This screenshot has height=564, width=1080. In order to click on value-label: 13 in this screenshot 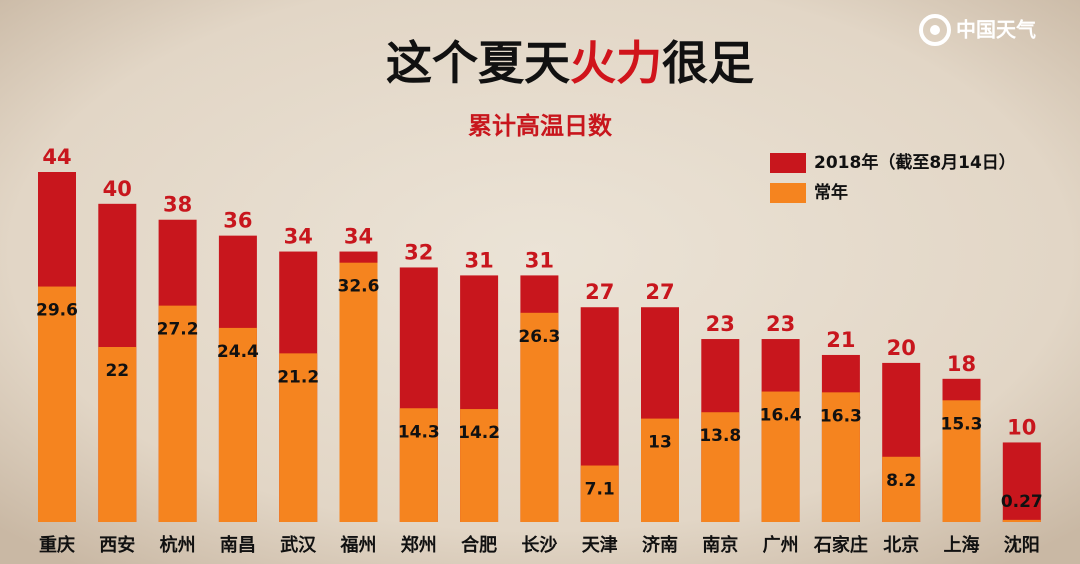, I will do `click(660, 443)`.